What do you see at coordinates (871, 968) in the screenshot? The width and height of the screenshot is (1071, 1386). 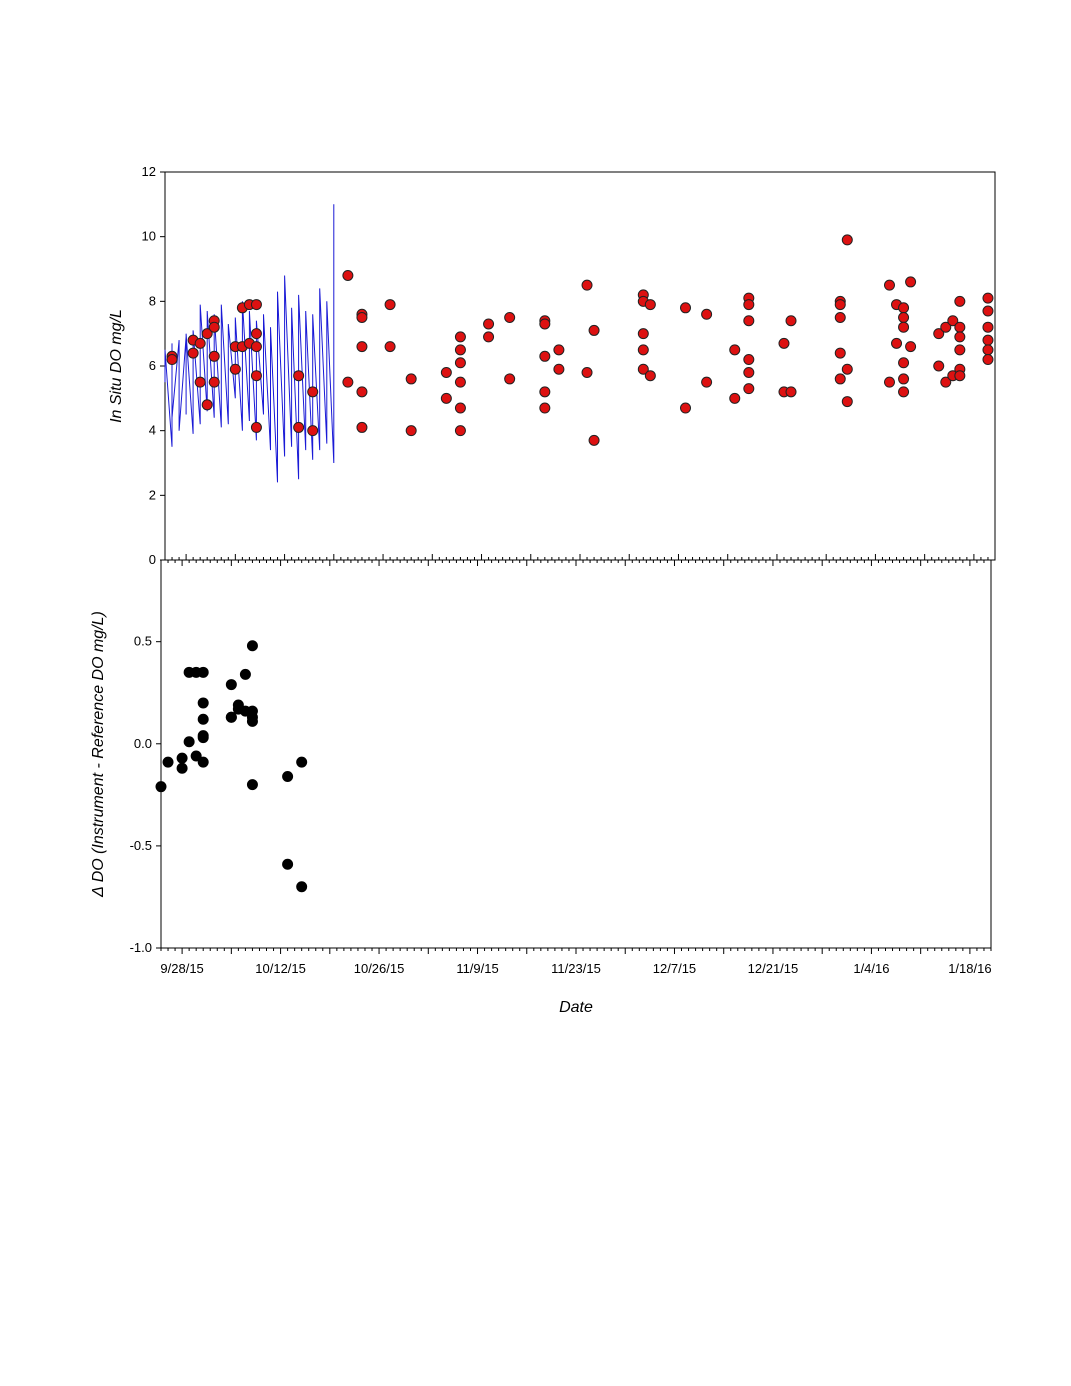 I see `bottom-x-tick-label: 1/4/16` at bounding box center [871, 968].